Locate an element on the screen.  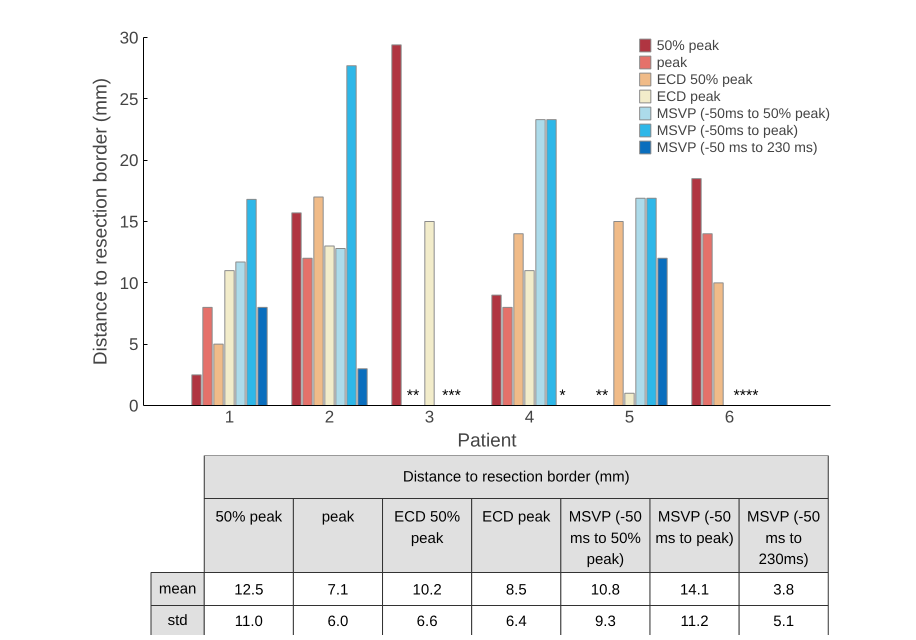
text: peak is located at coordinates (338, 517).